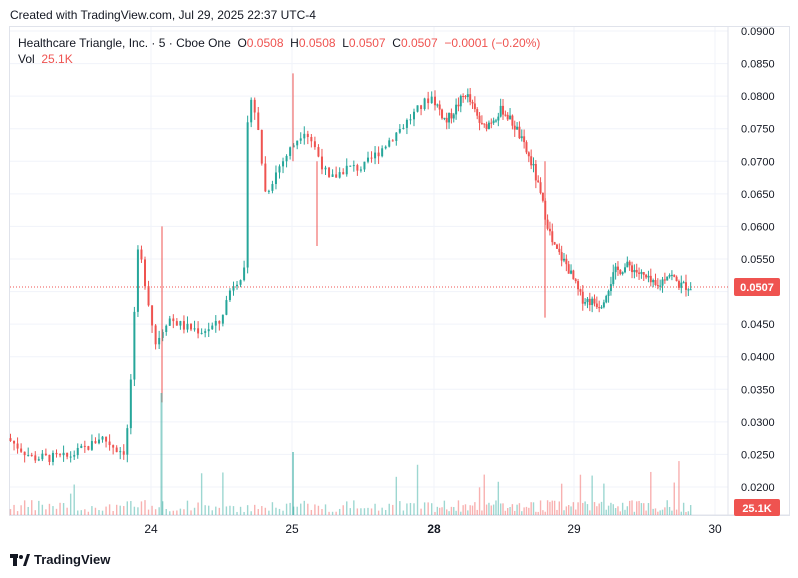 The height and width of the screenshot is (578, 798). What do you see at coordinates (758, 227) in the screenshot?
I see `y-tick-label: 0.0600` at bounding box center [758, 227].